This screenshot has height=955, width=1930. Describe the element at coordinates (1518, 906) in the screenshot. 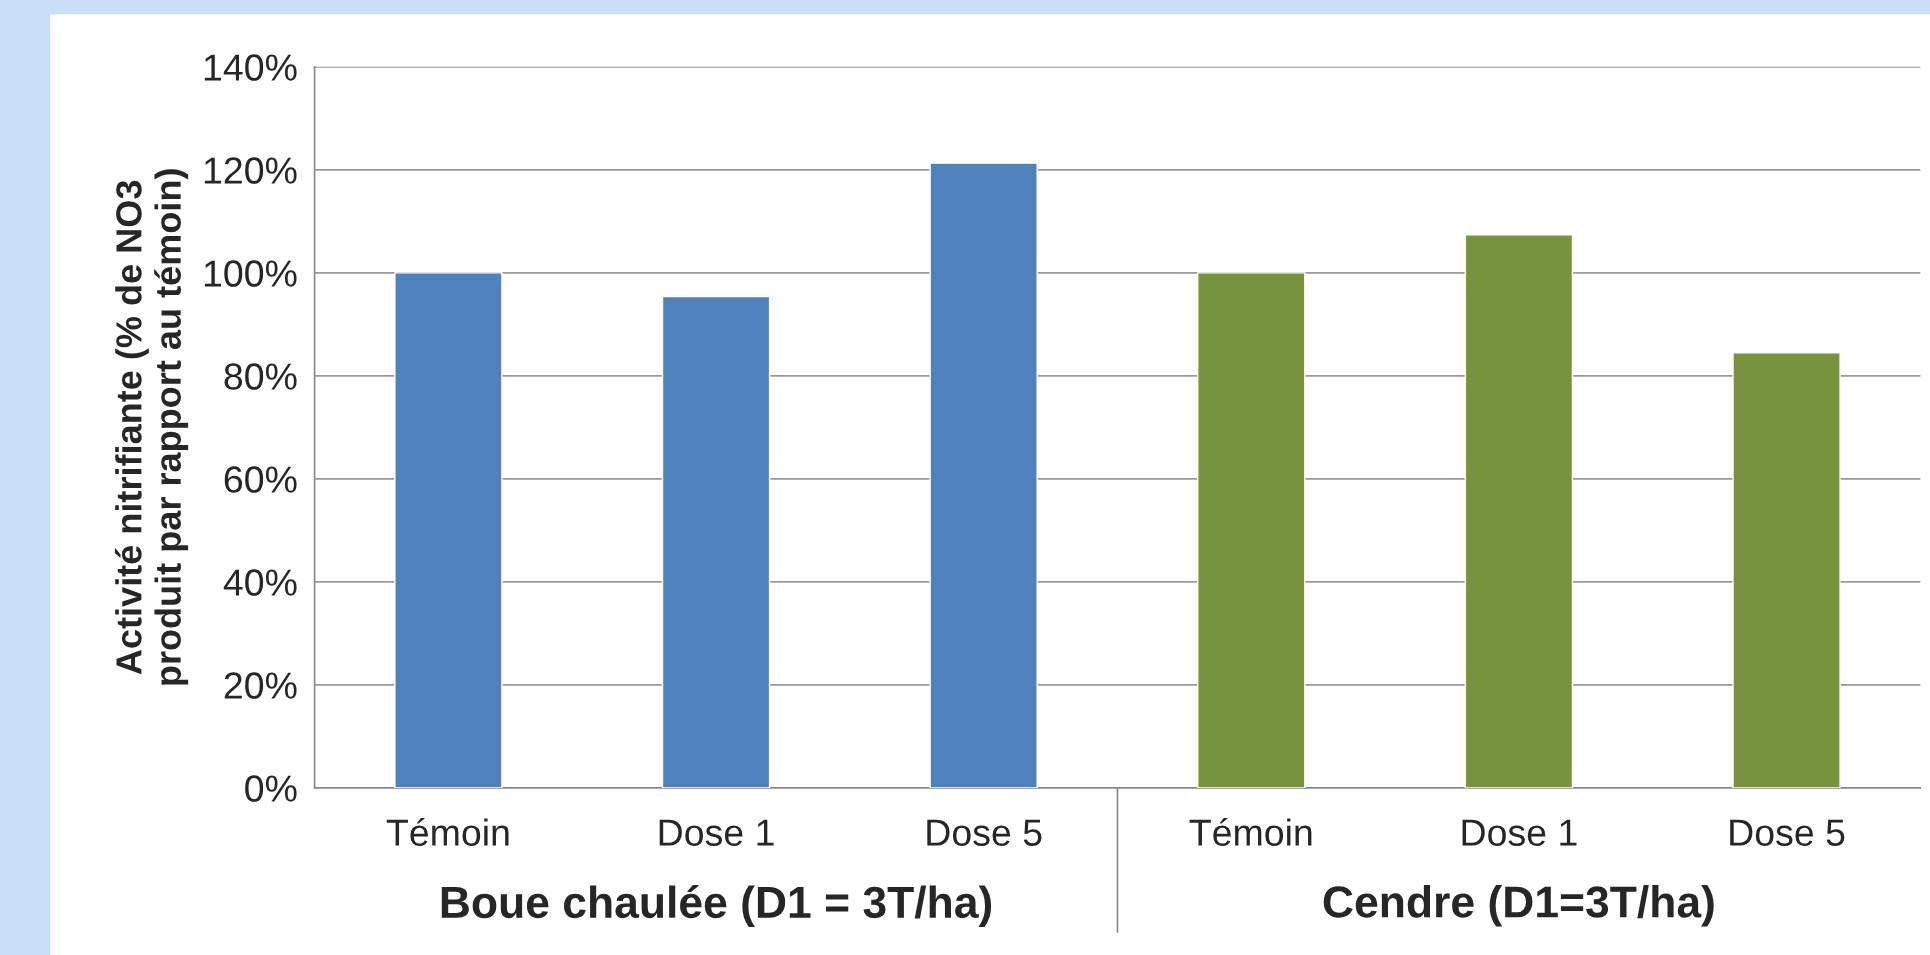

I see `text: Cendre (D1=3T/ha)` at that location.